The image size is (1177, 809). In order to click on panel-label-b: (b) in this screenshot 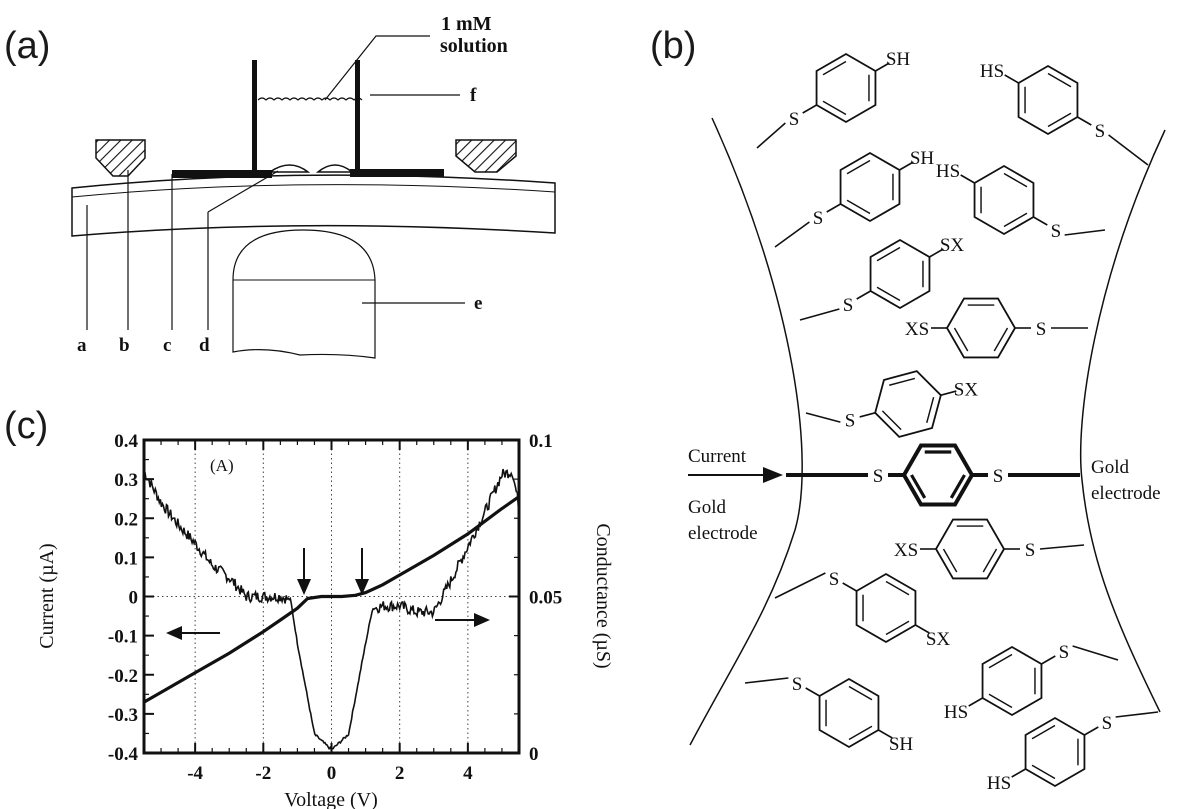, I will do `click(673, 46)`.